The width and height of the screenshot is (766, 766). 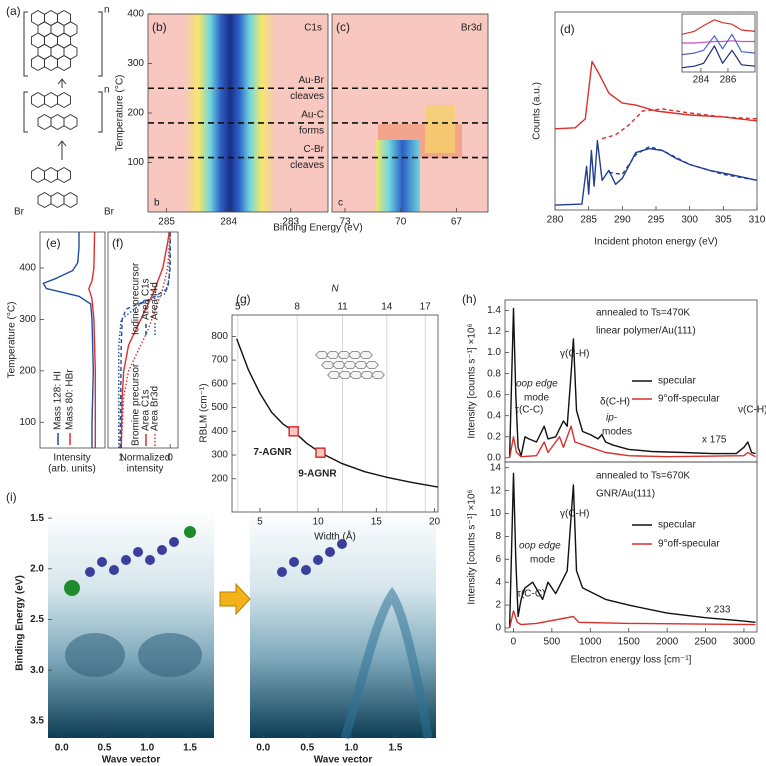 What do you see at coordinates (617, 432) in the screenshot?
I see `annotation: modes` at bounding box center [617, 432].